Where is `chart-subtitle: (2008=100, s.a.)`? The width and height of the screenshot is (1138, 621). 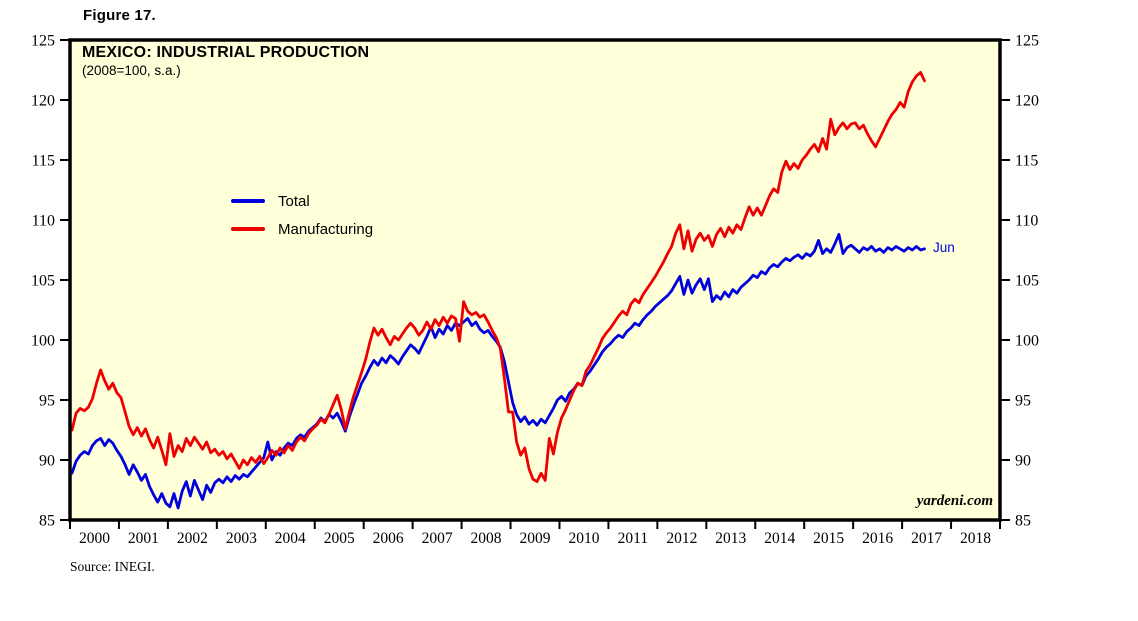
chart-subtitle: (2008=100, s.a.) is located at coordinates (131, 70).